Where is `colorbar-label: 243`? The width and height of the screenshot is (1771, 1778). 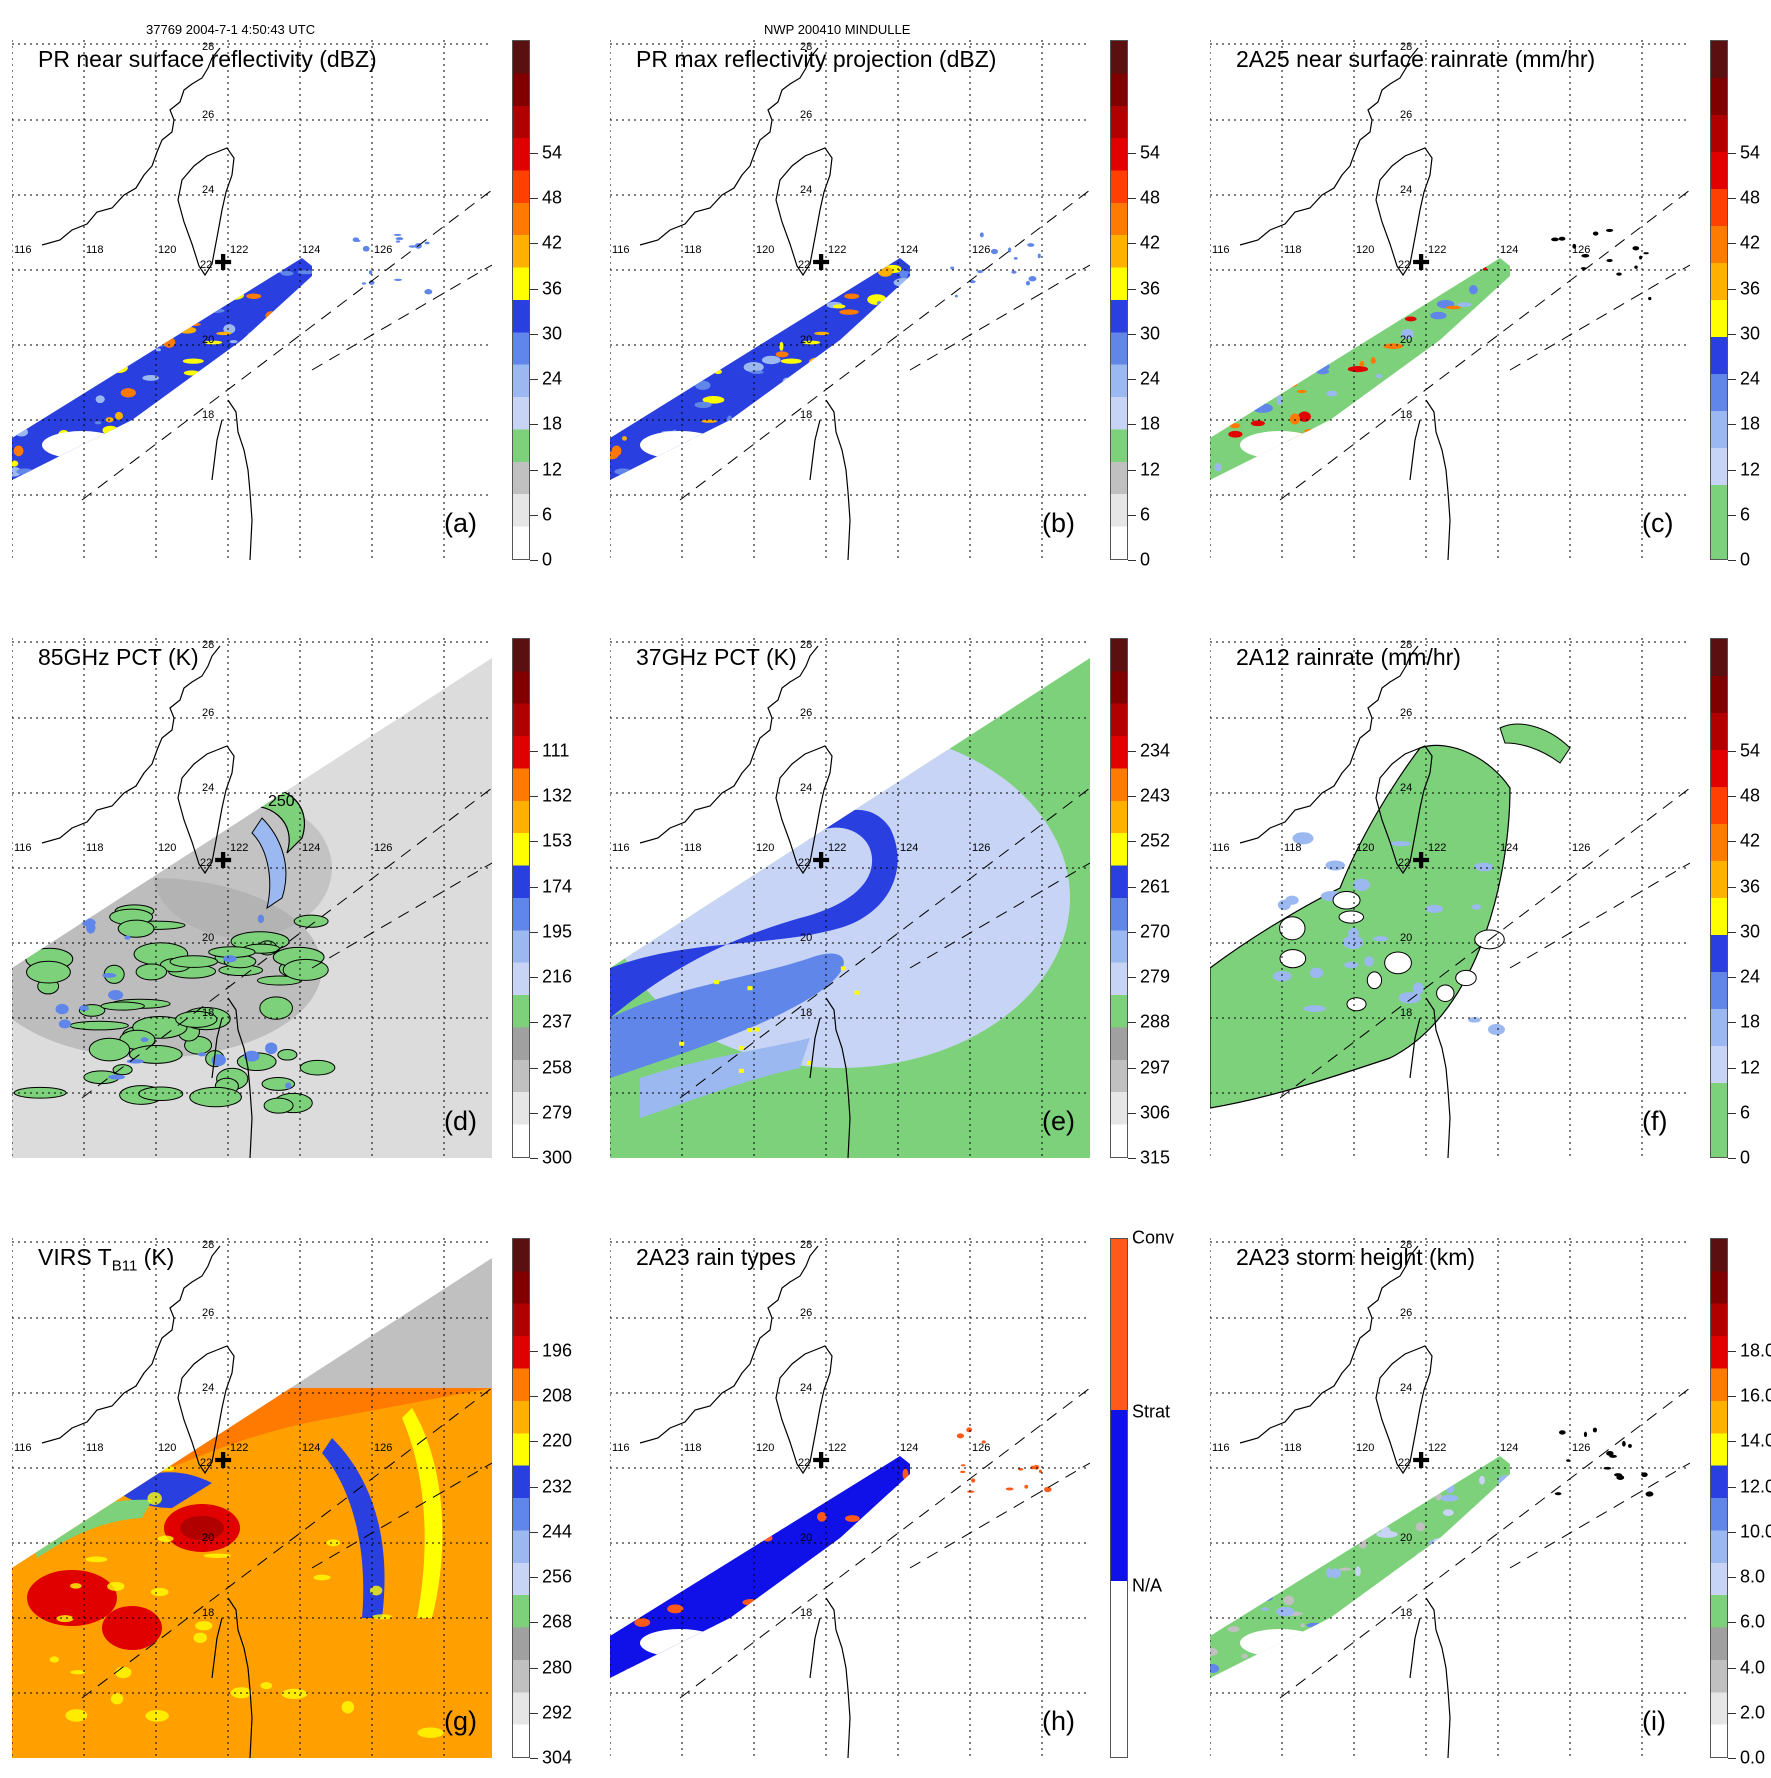 colorbar-label: 243 is located at coordinates (1155, 795).